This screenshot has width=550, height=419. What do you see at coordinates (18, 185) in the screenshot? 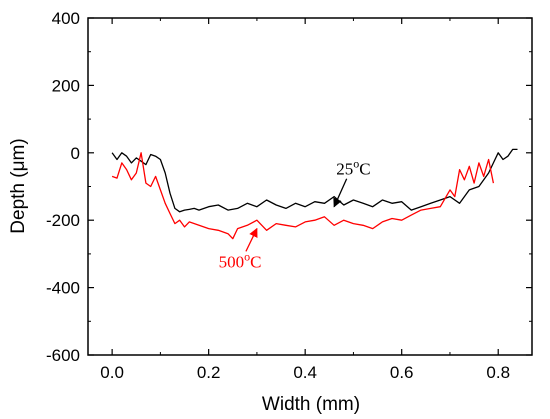
I see `y-axis-title: Depth (μm)` at bounding box center [18, 185].